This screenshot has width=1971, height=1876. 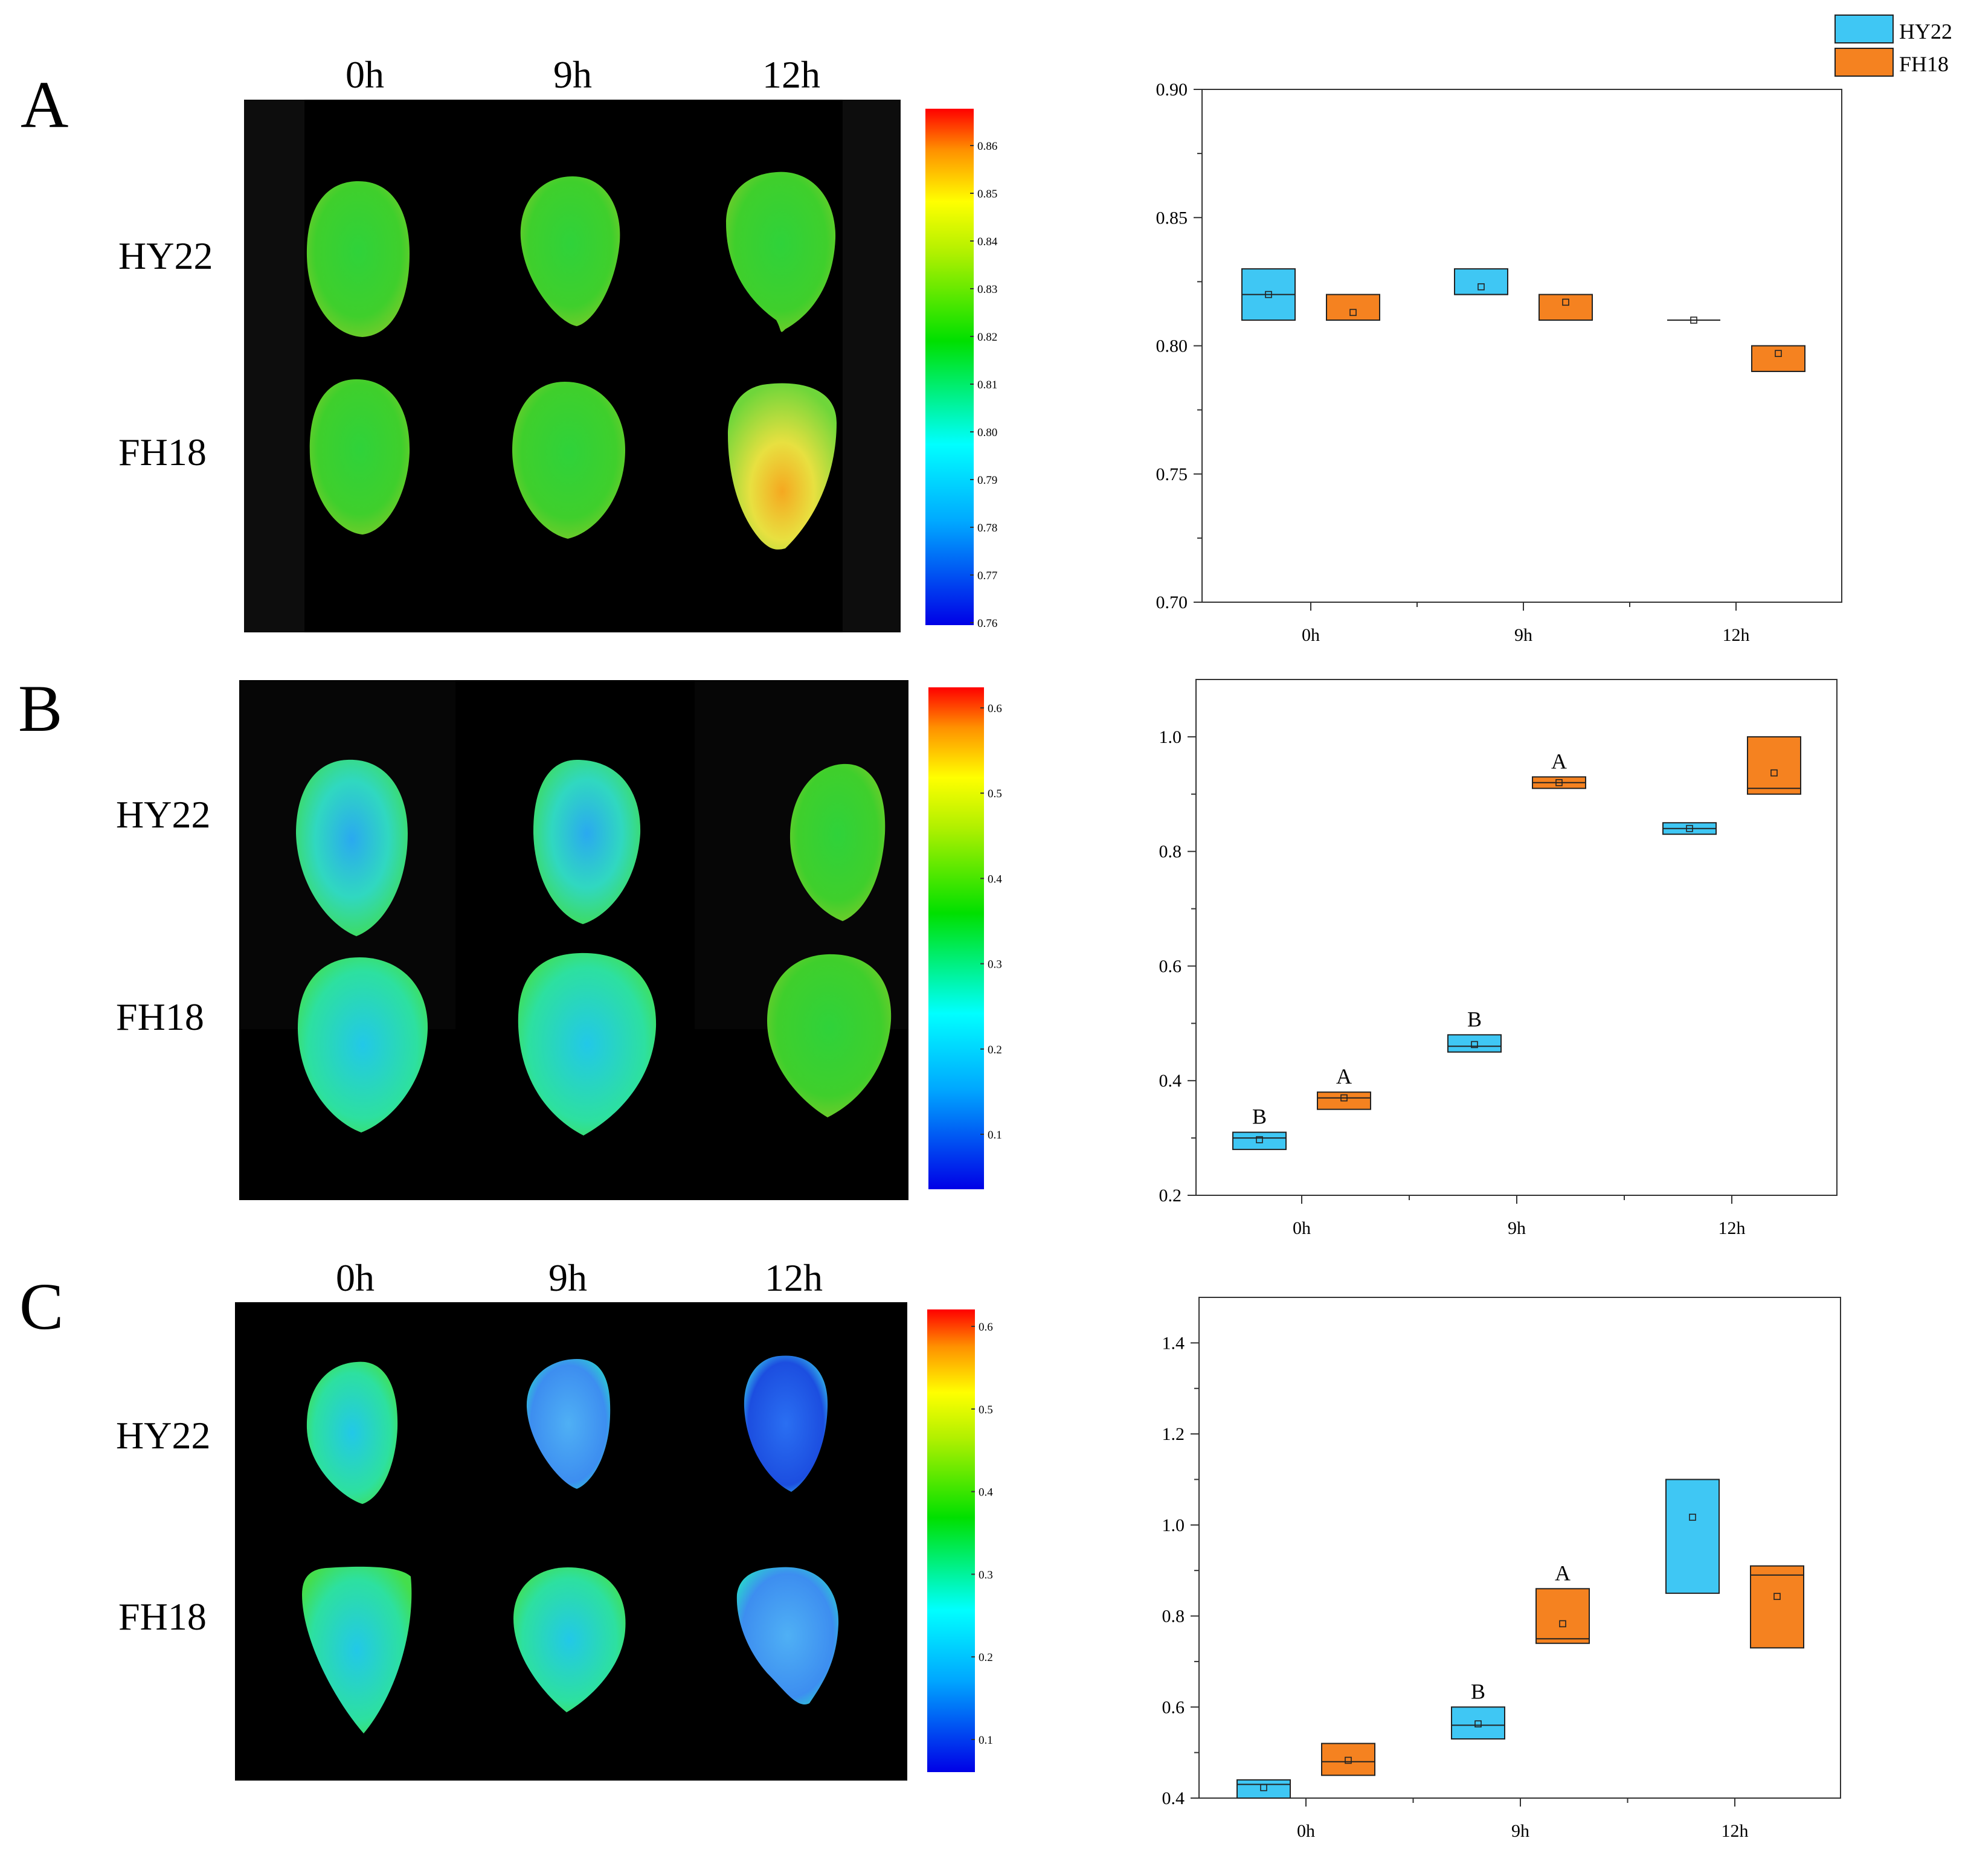 I want to click on colorbar-tick-label: 0.85, so click(x=987, y=195).